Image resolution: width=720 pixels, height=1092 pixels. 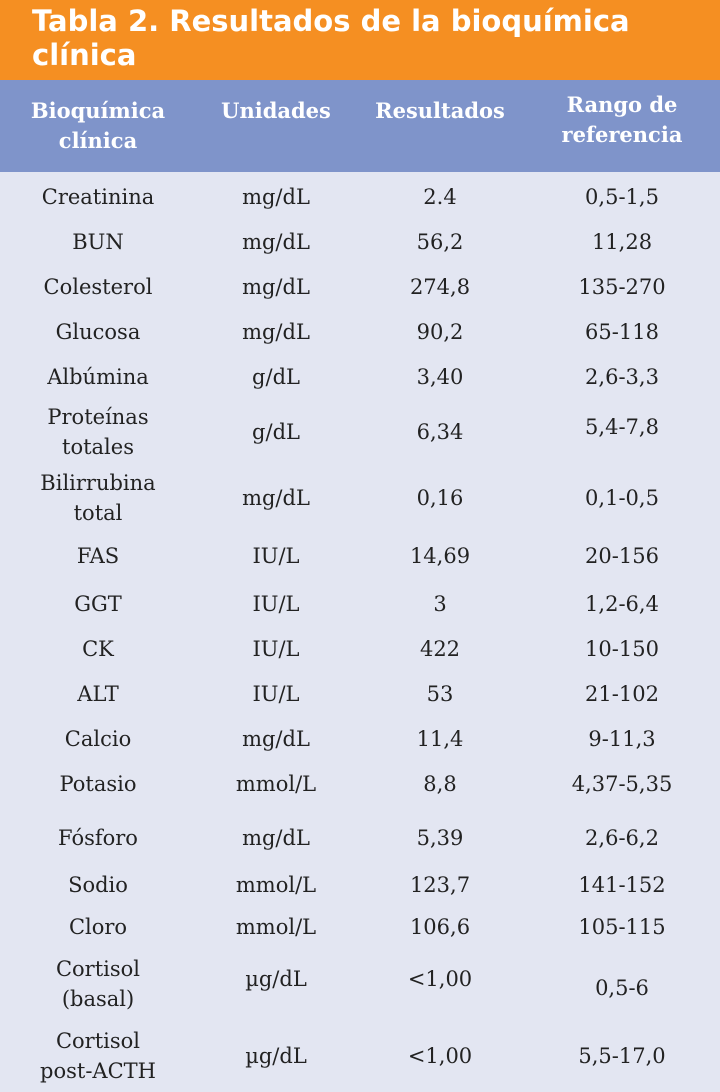 What do you see at coordinates (622, 648) in the screenshot?
I see `cell-range: 10-150` at bounding box center [622, 648].